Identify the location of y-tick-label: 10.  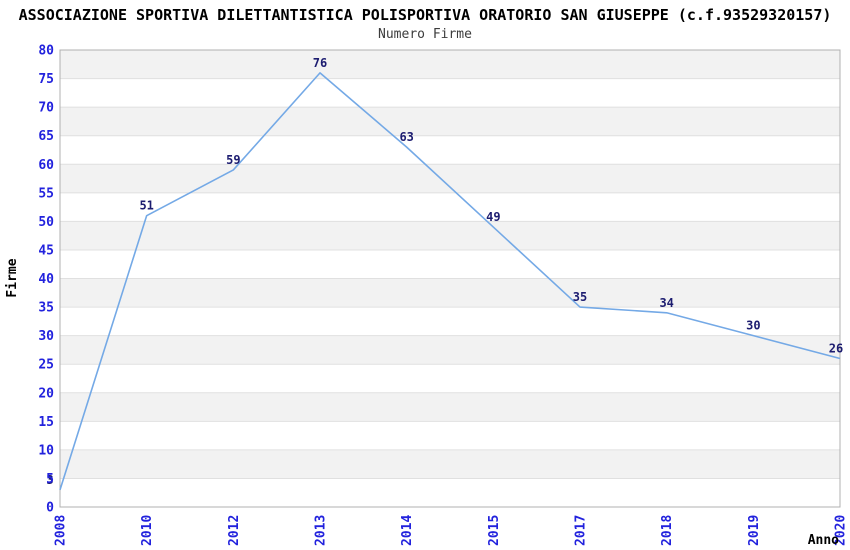
(46, 450).